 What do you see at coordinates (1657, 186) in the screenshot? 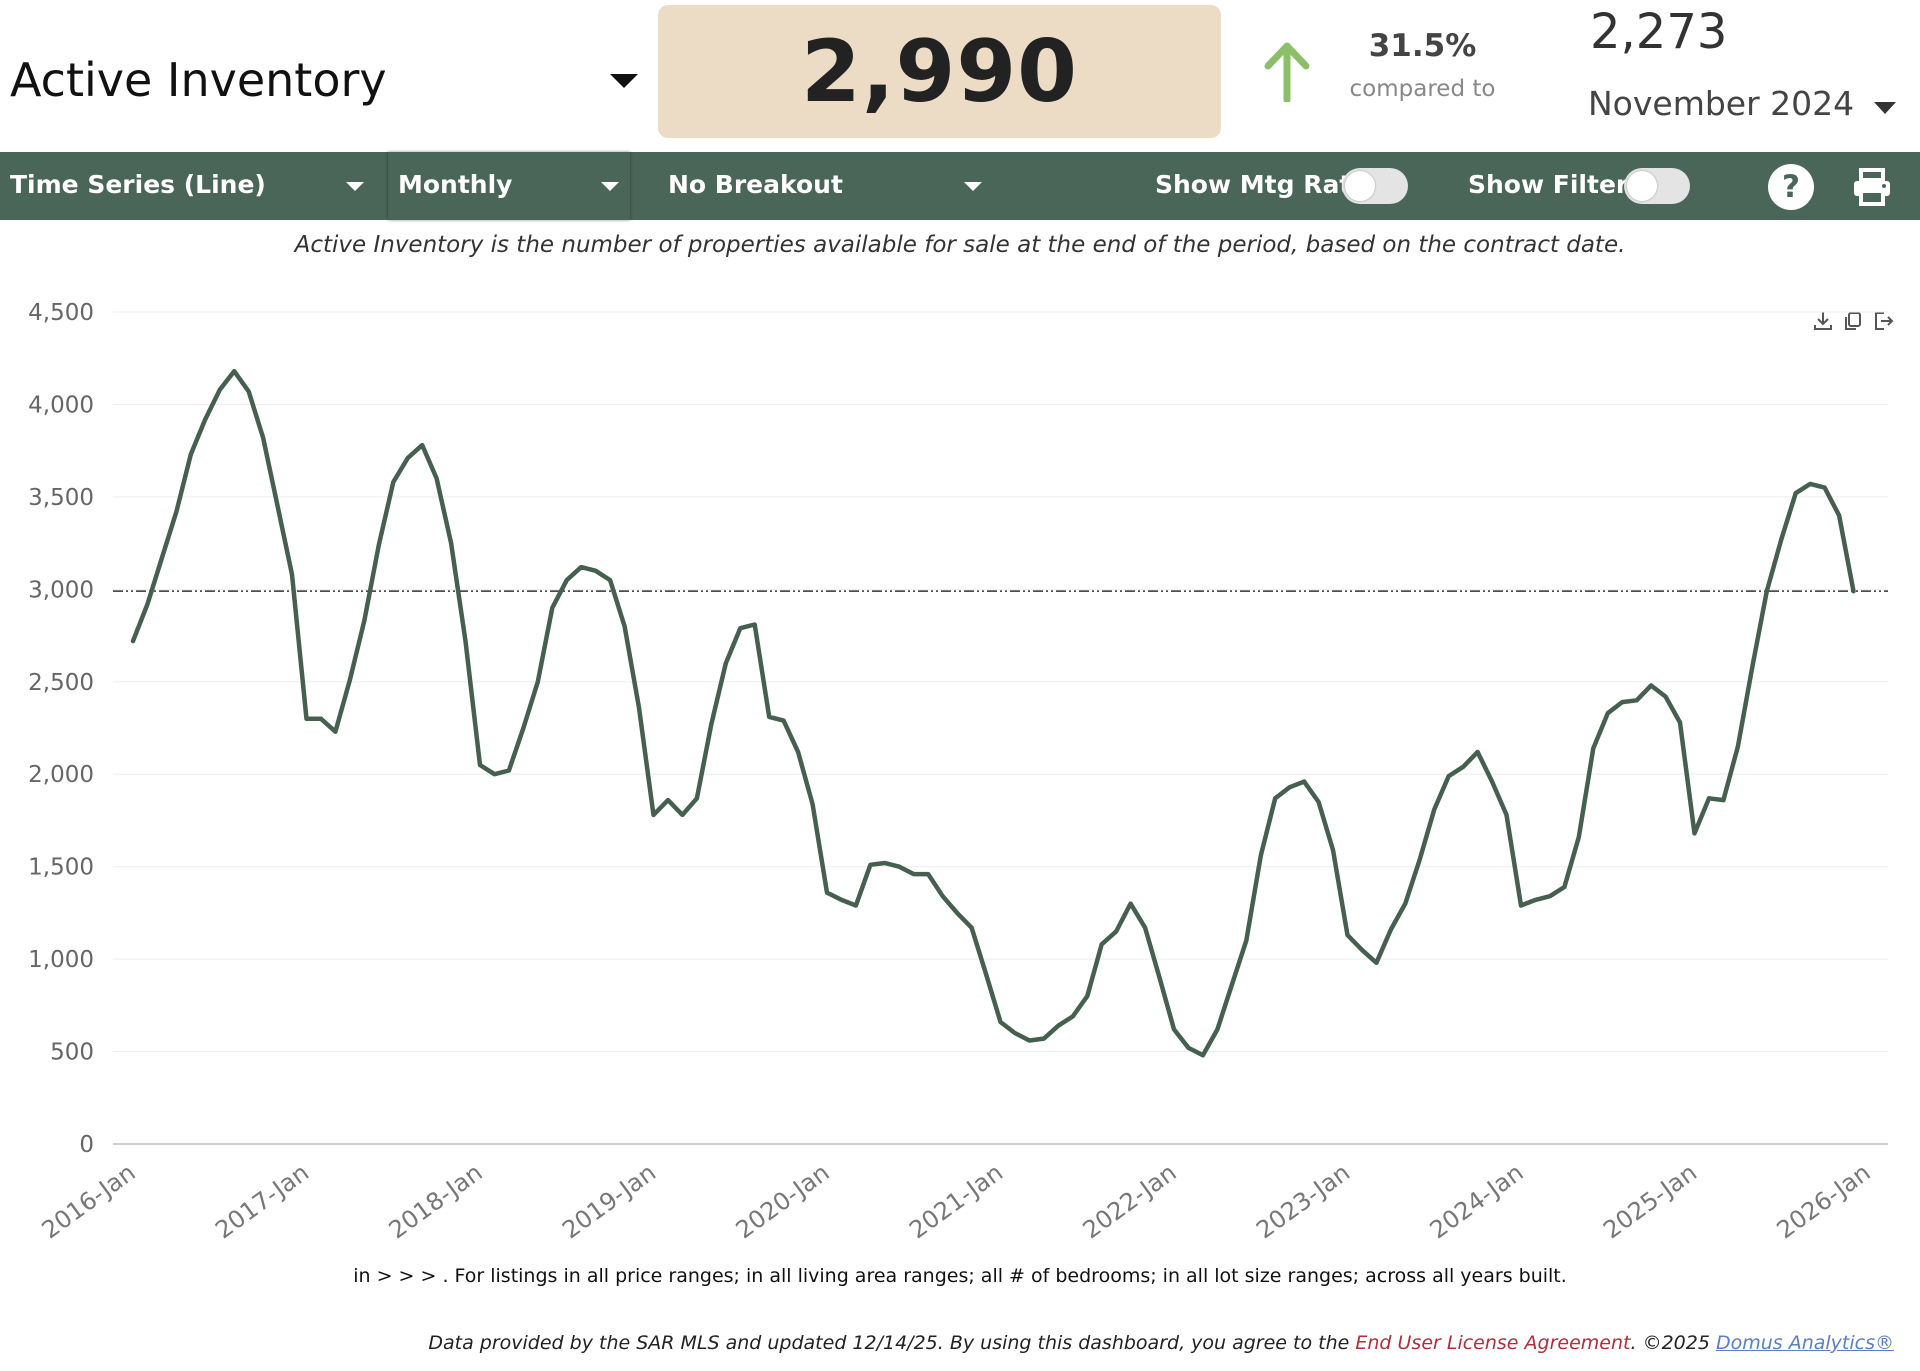
I see `show-filters-toggle` at bounding box center [1657, 186].